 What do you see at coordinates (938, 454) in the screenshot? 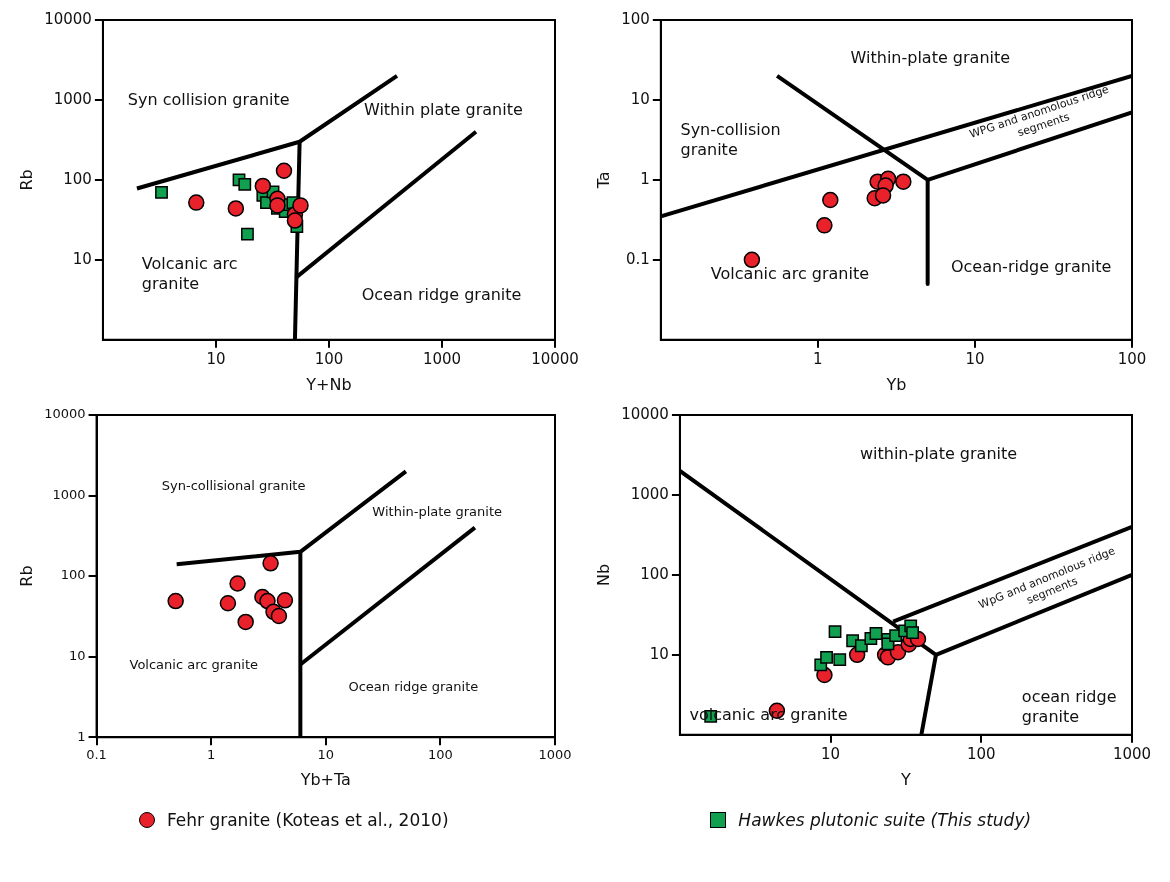
I see `annotation: within-plate granite` at bounding box center [938, 454].